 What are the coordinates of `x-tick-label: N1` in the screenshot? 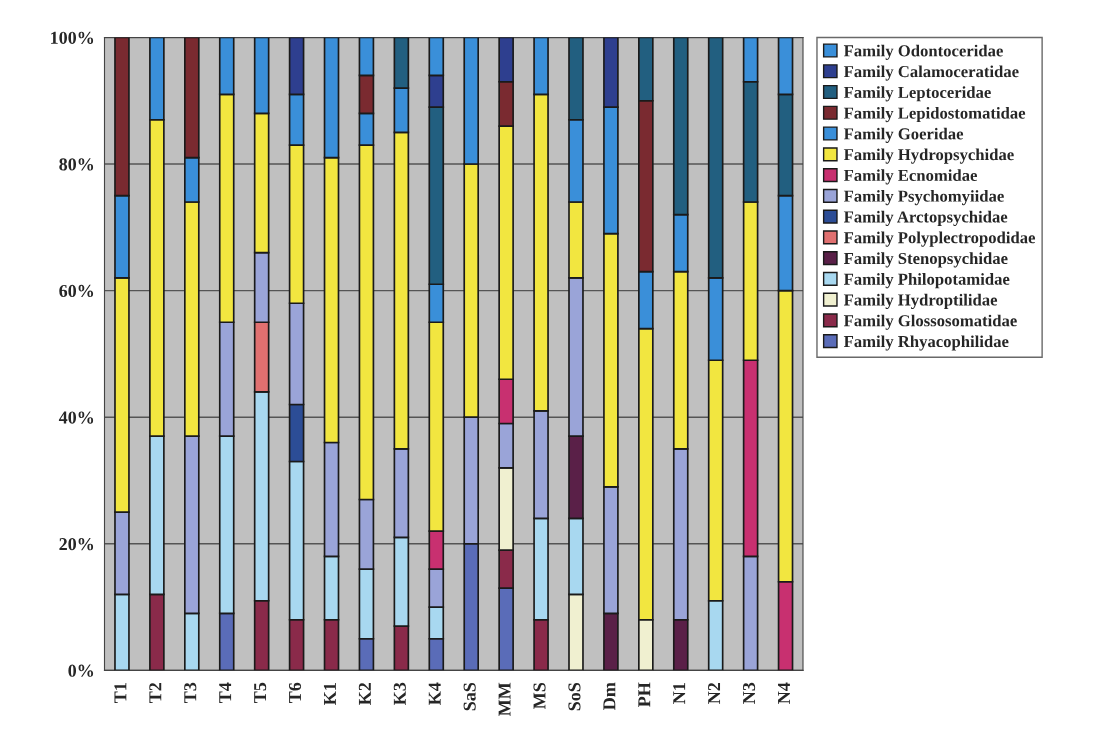 It's located at (679, 693).